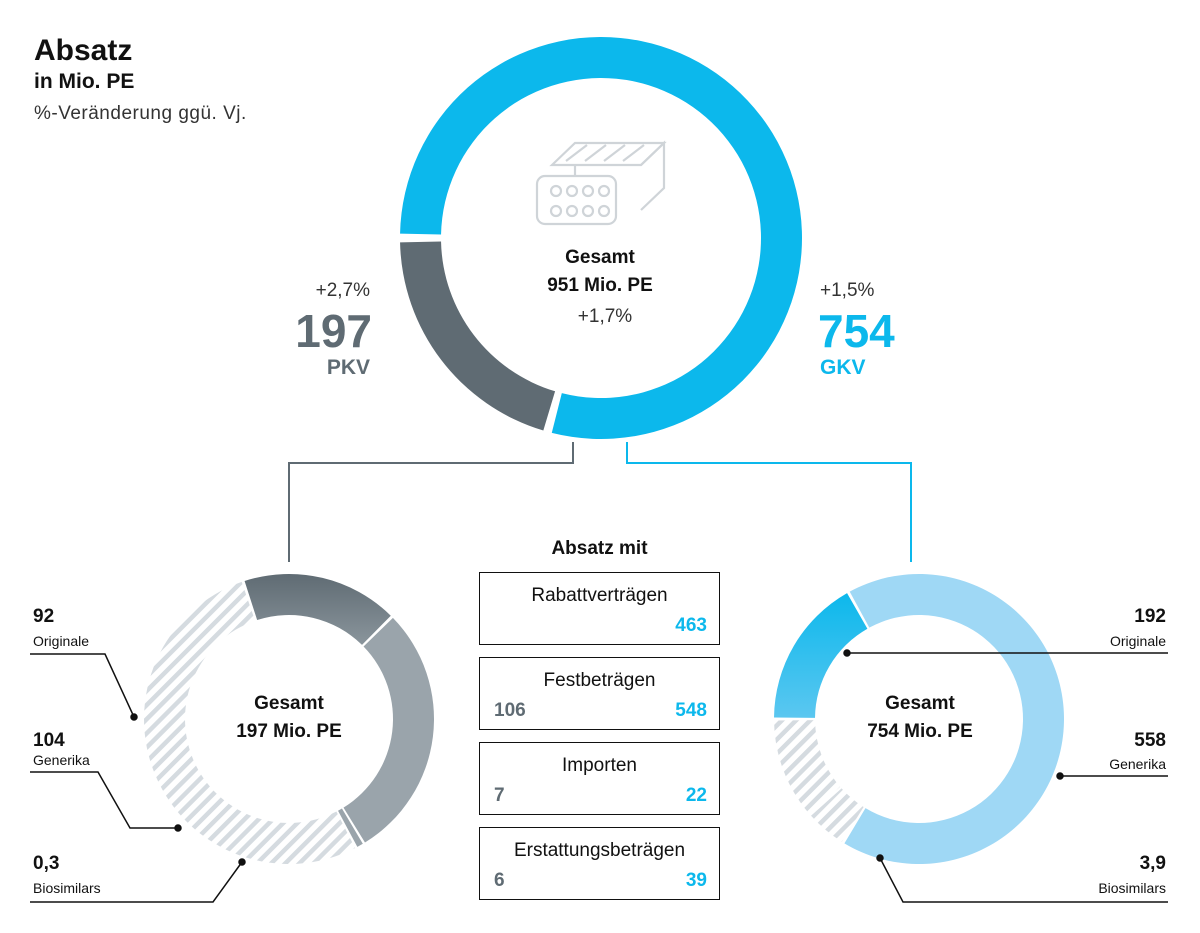 The height and width of the screenshot is (933, 1200). I want to click on total-center-value: 951 Mio. PE, so click(600, 285).